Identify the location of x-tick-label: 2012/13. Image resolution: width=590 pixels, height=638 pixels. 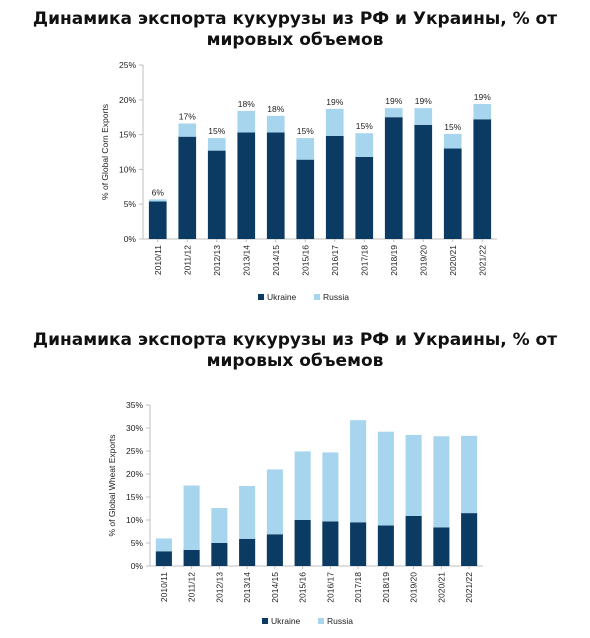
(217, 260).